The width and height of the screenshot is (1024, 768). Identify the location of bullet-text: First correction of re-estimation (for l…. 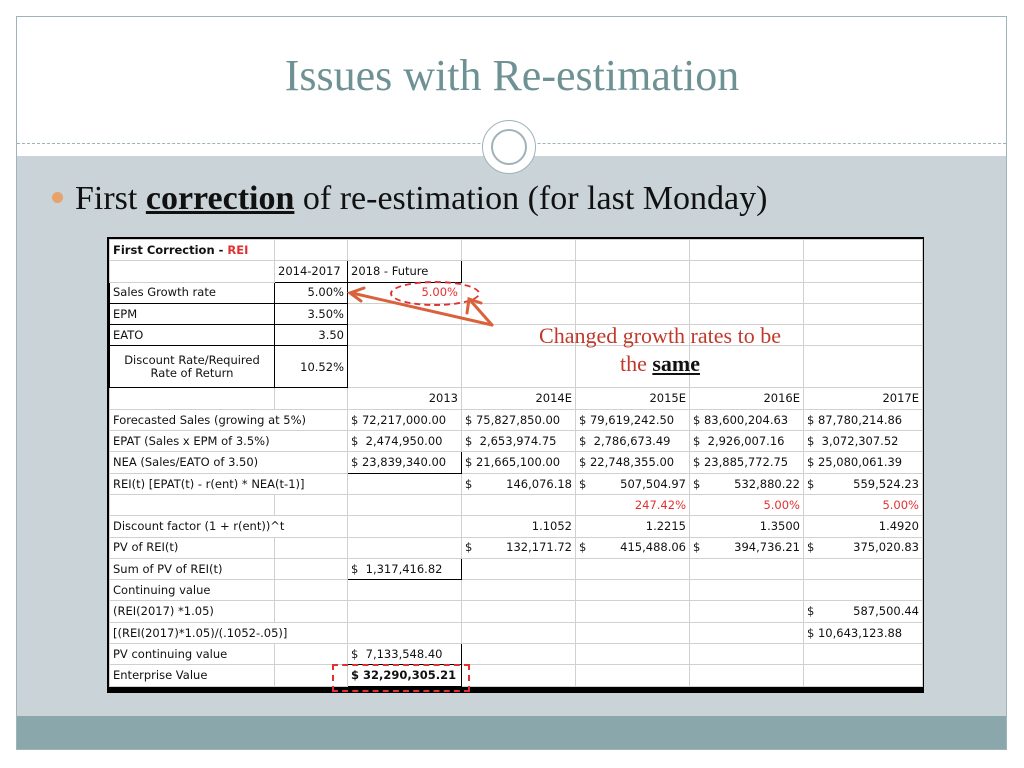
(409, 199).